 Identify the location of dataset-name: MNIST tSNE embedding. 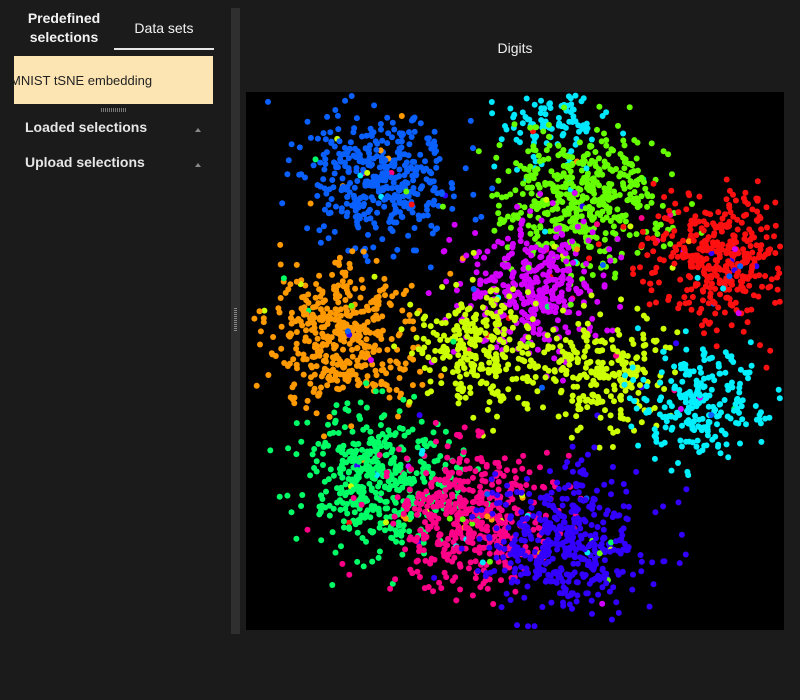
(83, 80).